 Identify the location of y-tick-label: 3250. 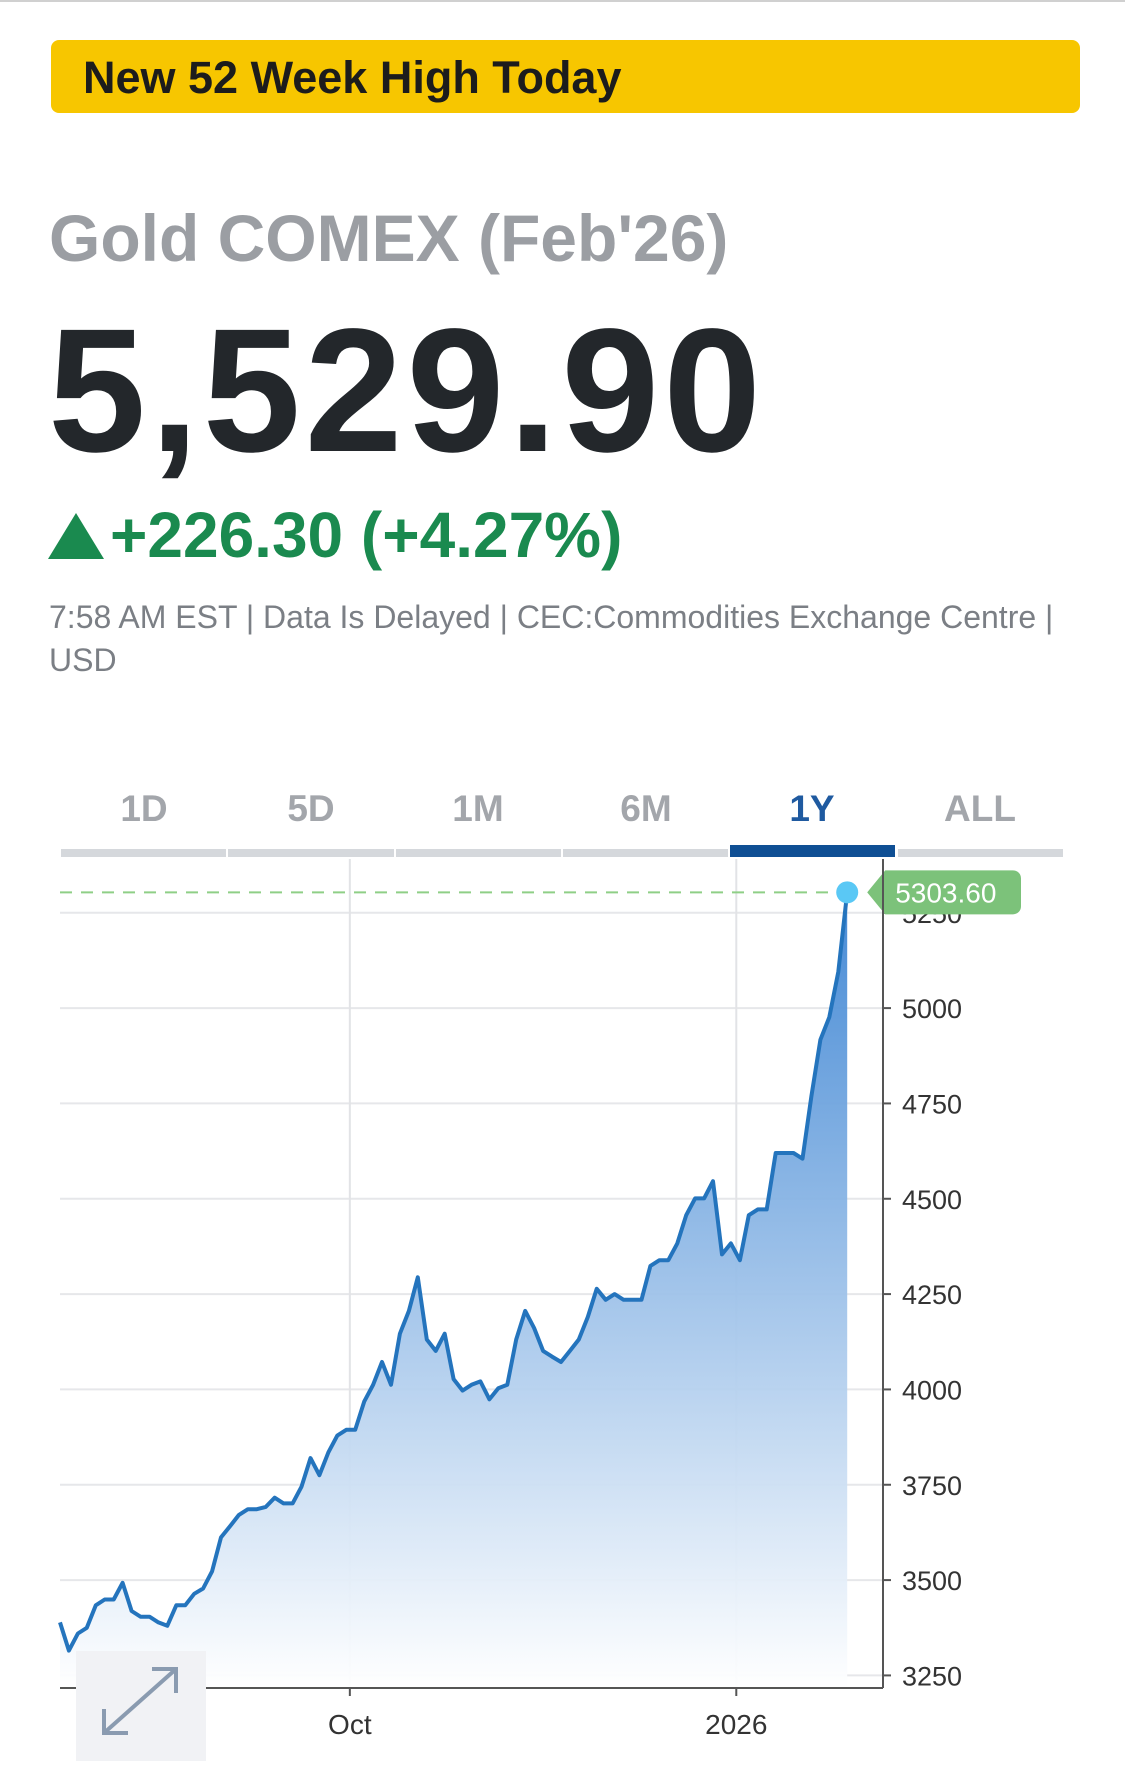
(932, 1676).